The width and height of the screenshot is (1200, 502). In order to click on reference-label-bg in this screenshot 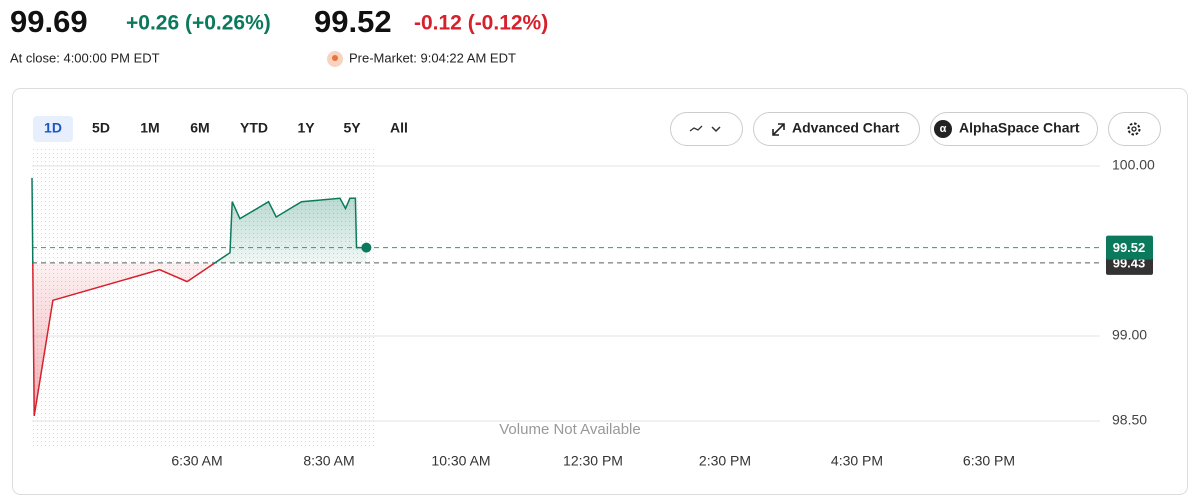, I will do `click(1129, 247)`.